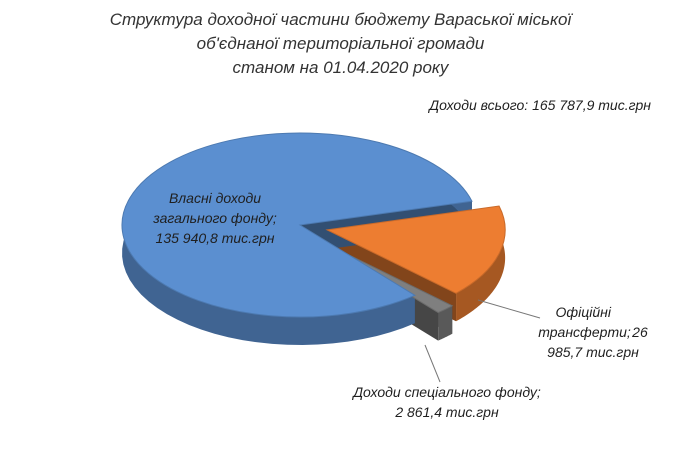 Image resolution: width=681 pixels, height=471 pixels. I want to click on category-label: Власні доходи загального фонду;, so click(215, 208).